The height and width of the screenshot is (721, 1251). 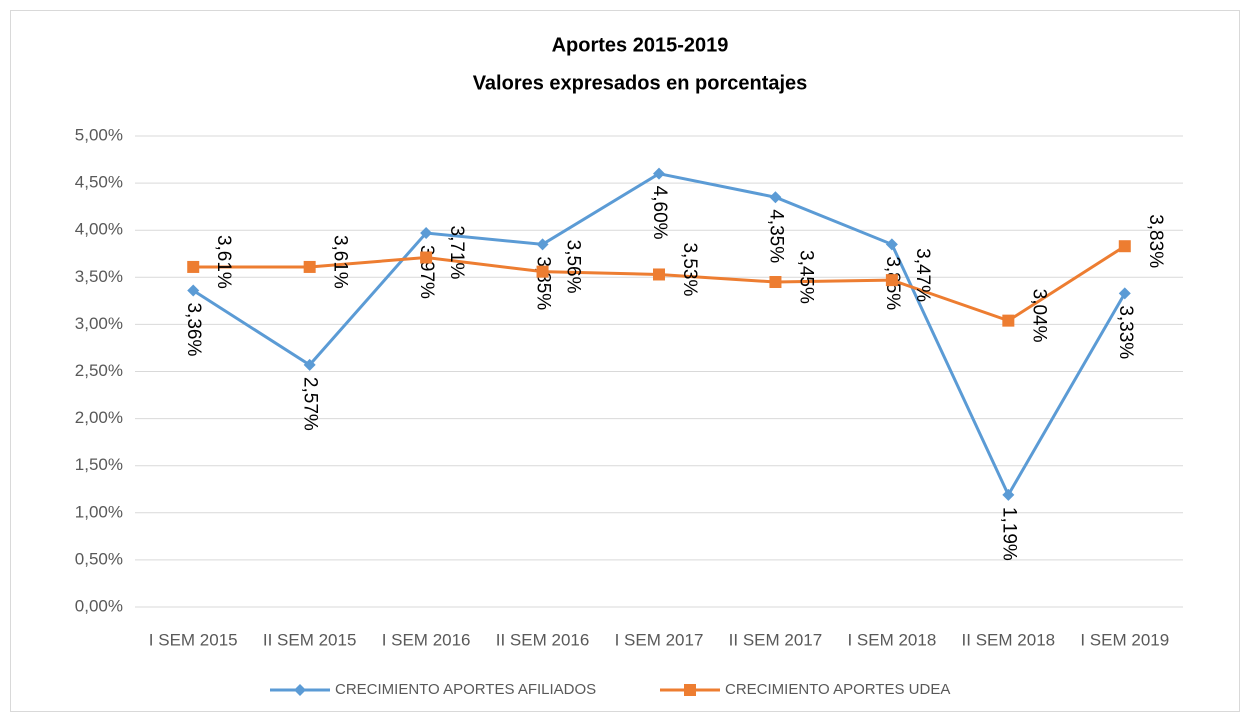 What do you see at coordinates (99, 229) in the screenshot?
I see `y-tick-label: 4,00%` at bounding box center [99, 229].